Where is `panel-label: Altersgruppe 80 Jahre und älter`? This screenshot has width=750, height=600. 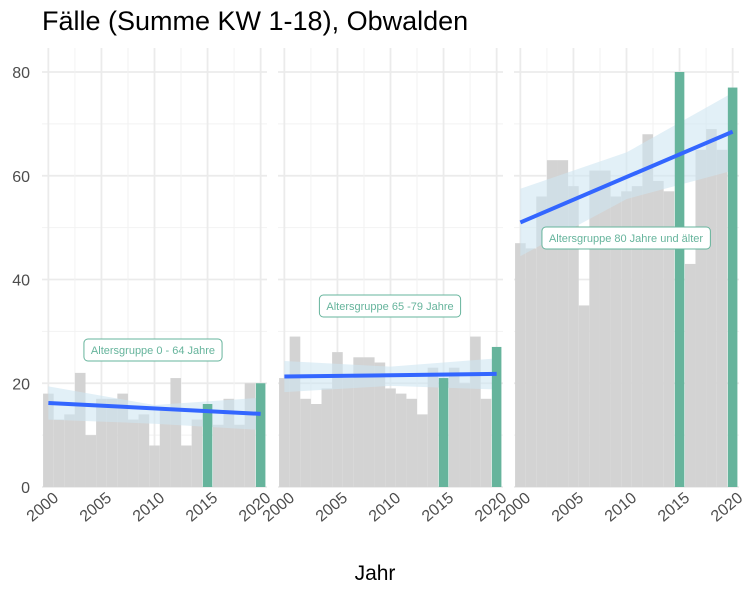 panel-label: Altersgruppe 80 Jahre und älter is located at coordinates (626, 239).